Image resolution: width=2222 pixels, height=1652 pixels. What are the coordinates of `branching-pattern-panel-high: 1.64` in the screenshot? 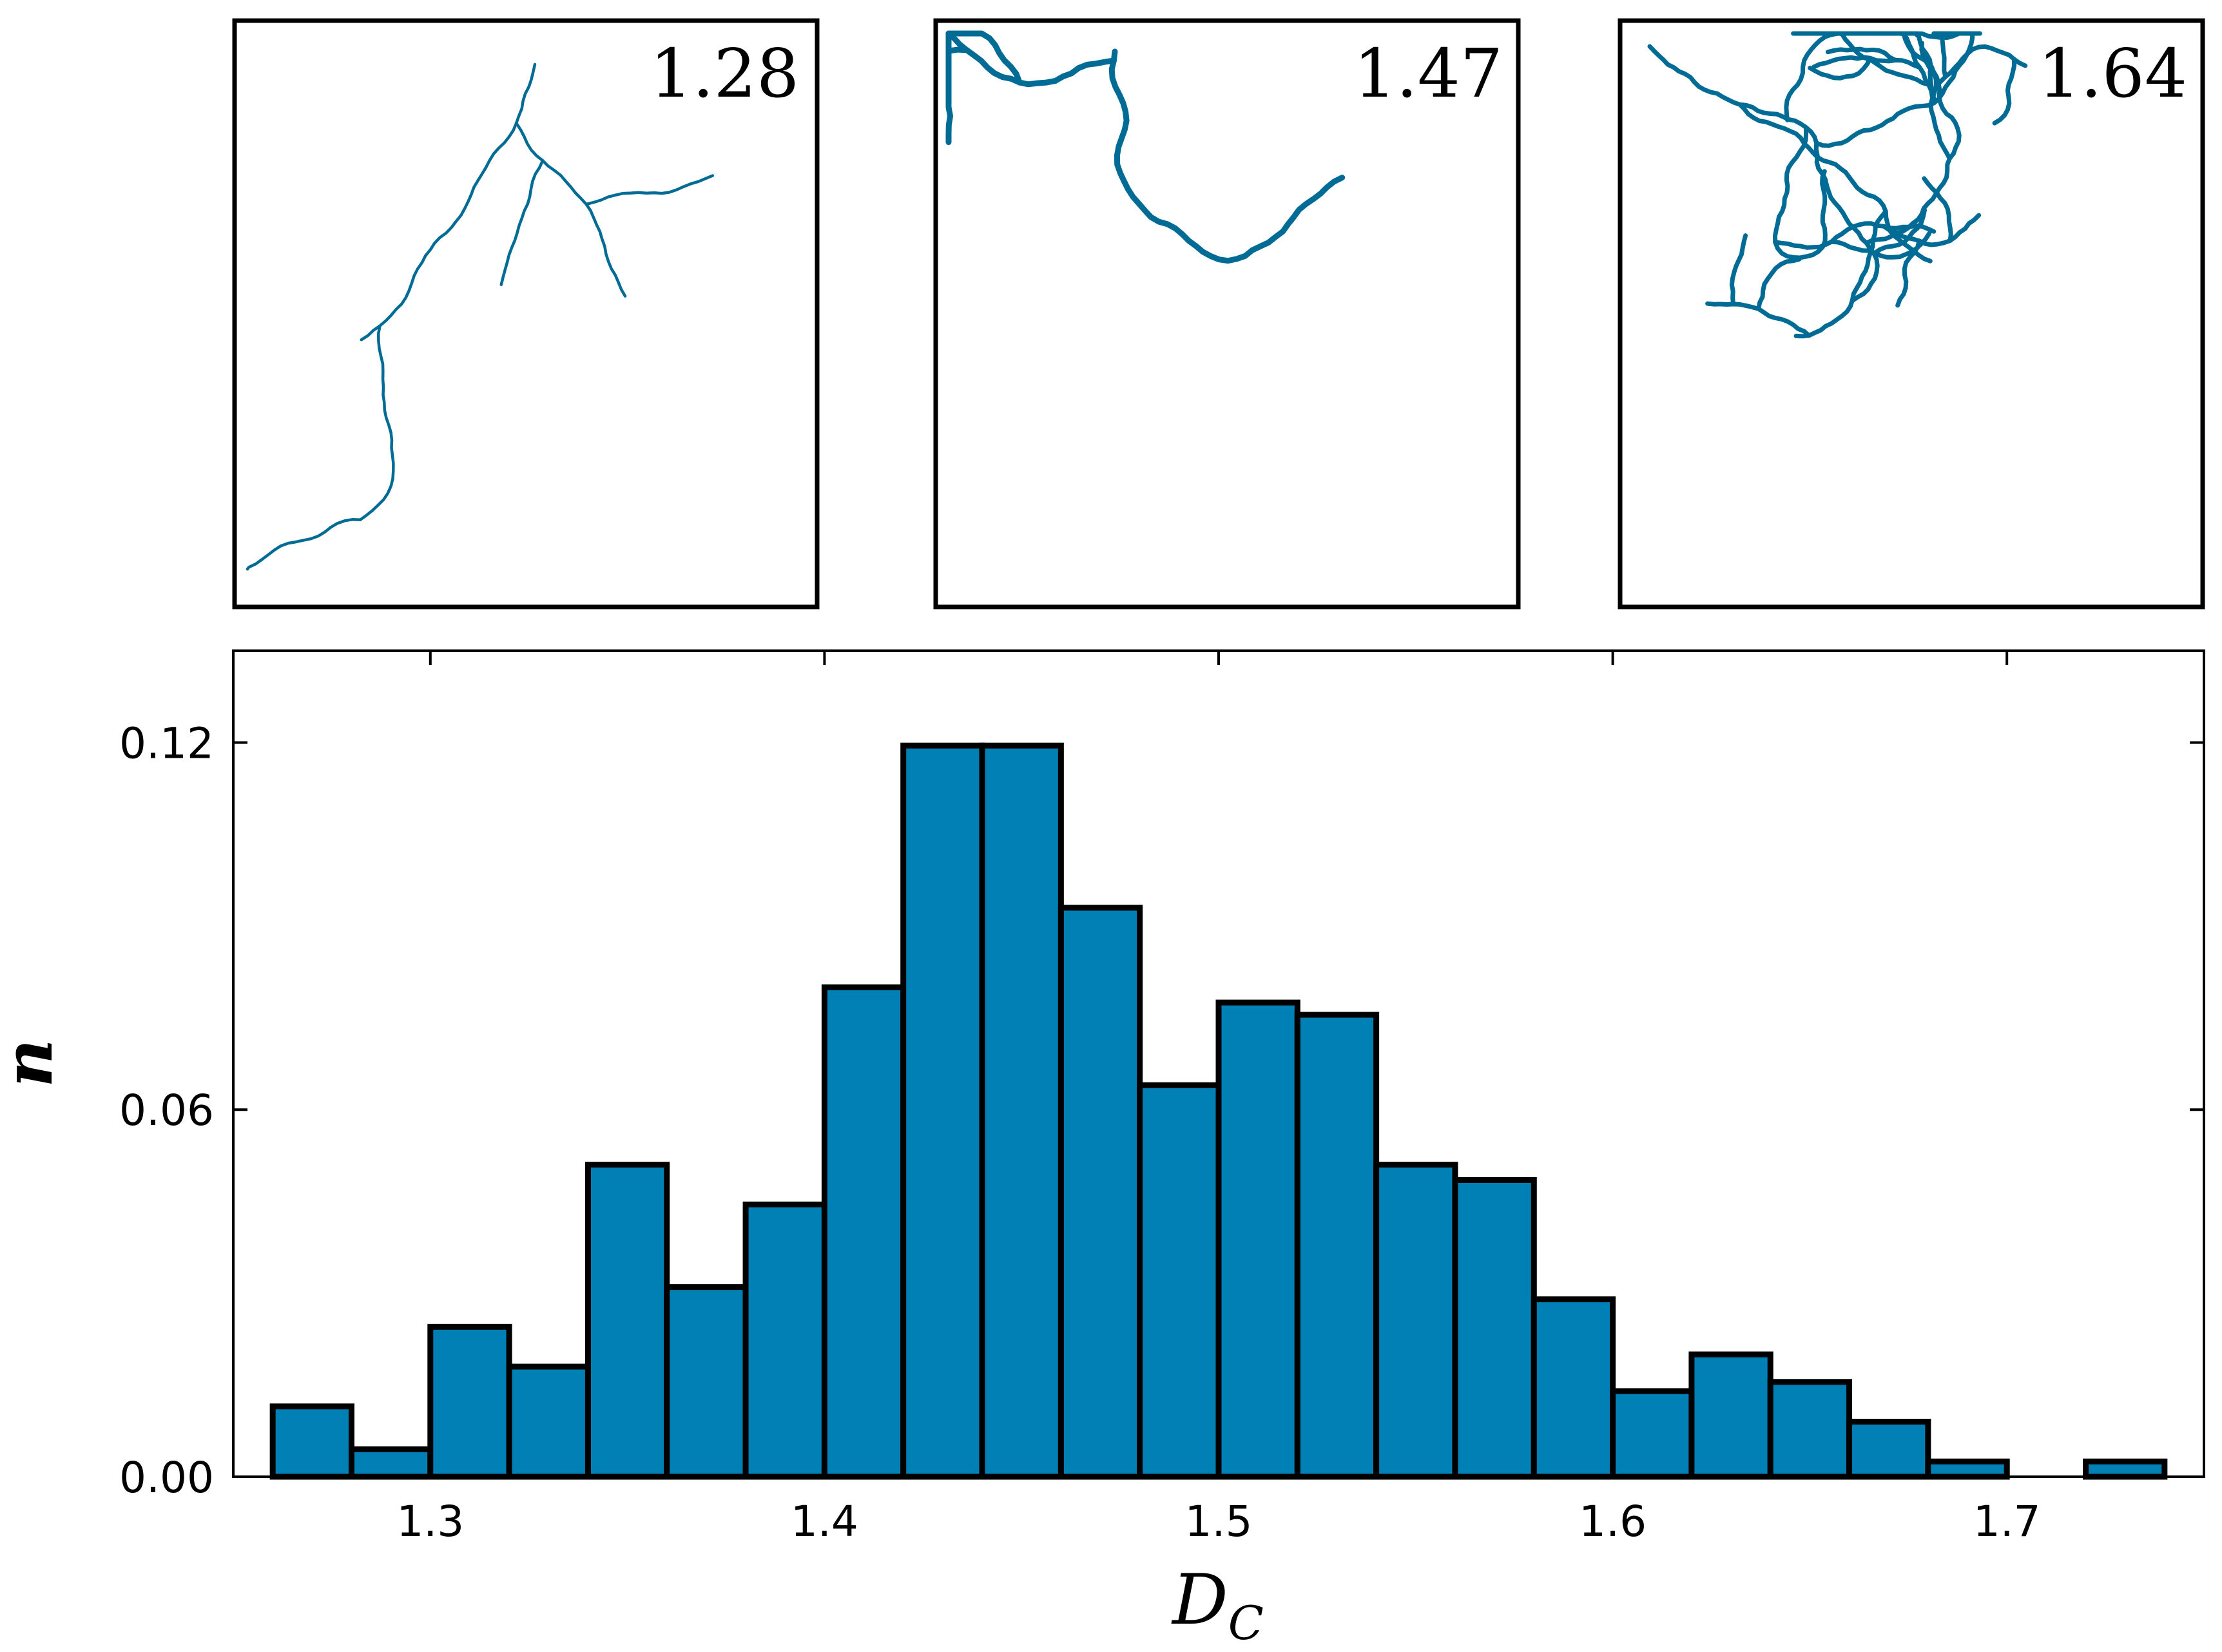 It's located at (1912, 314).